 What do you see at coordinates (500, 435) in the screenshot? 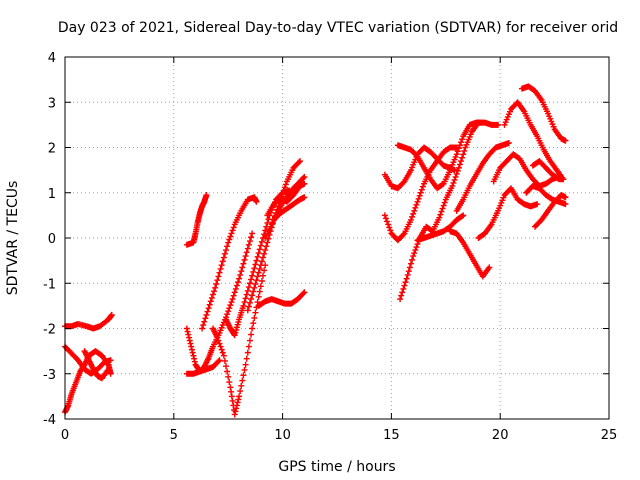
I see `x-tick-label: 20` at bounding box center [500, 435].